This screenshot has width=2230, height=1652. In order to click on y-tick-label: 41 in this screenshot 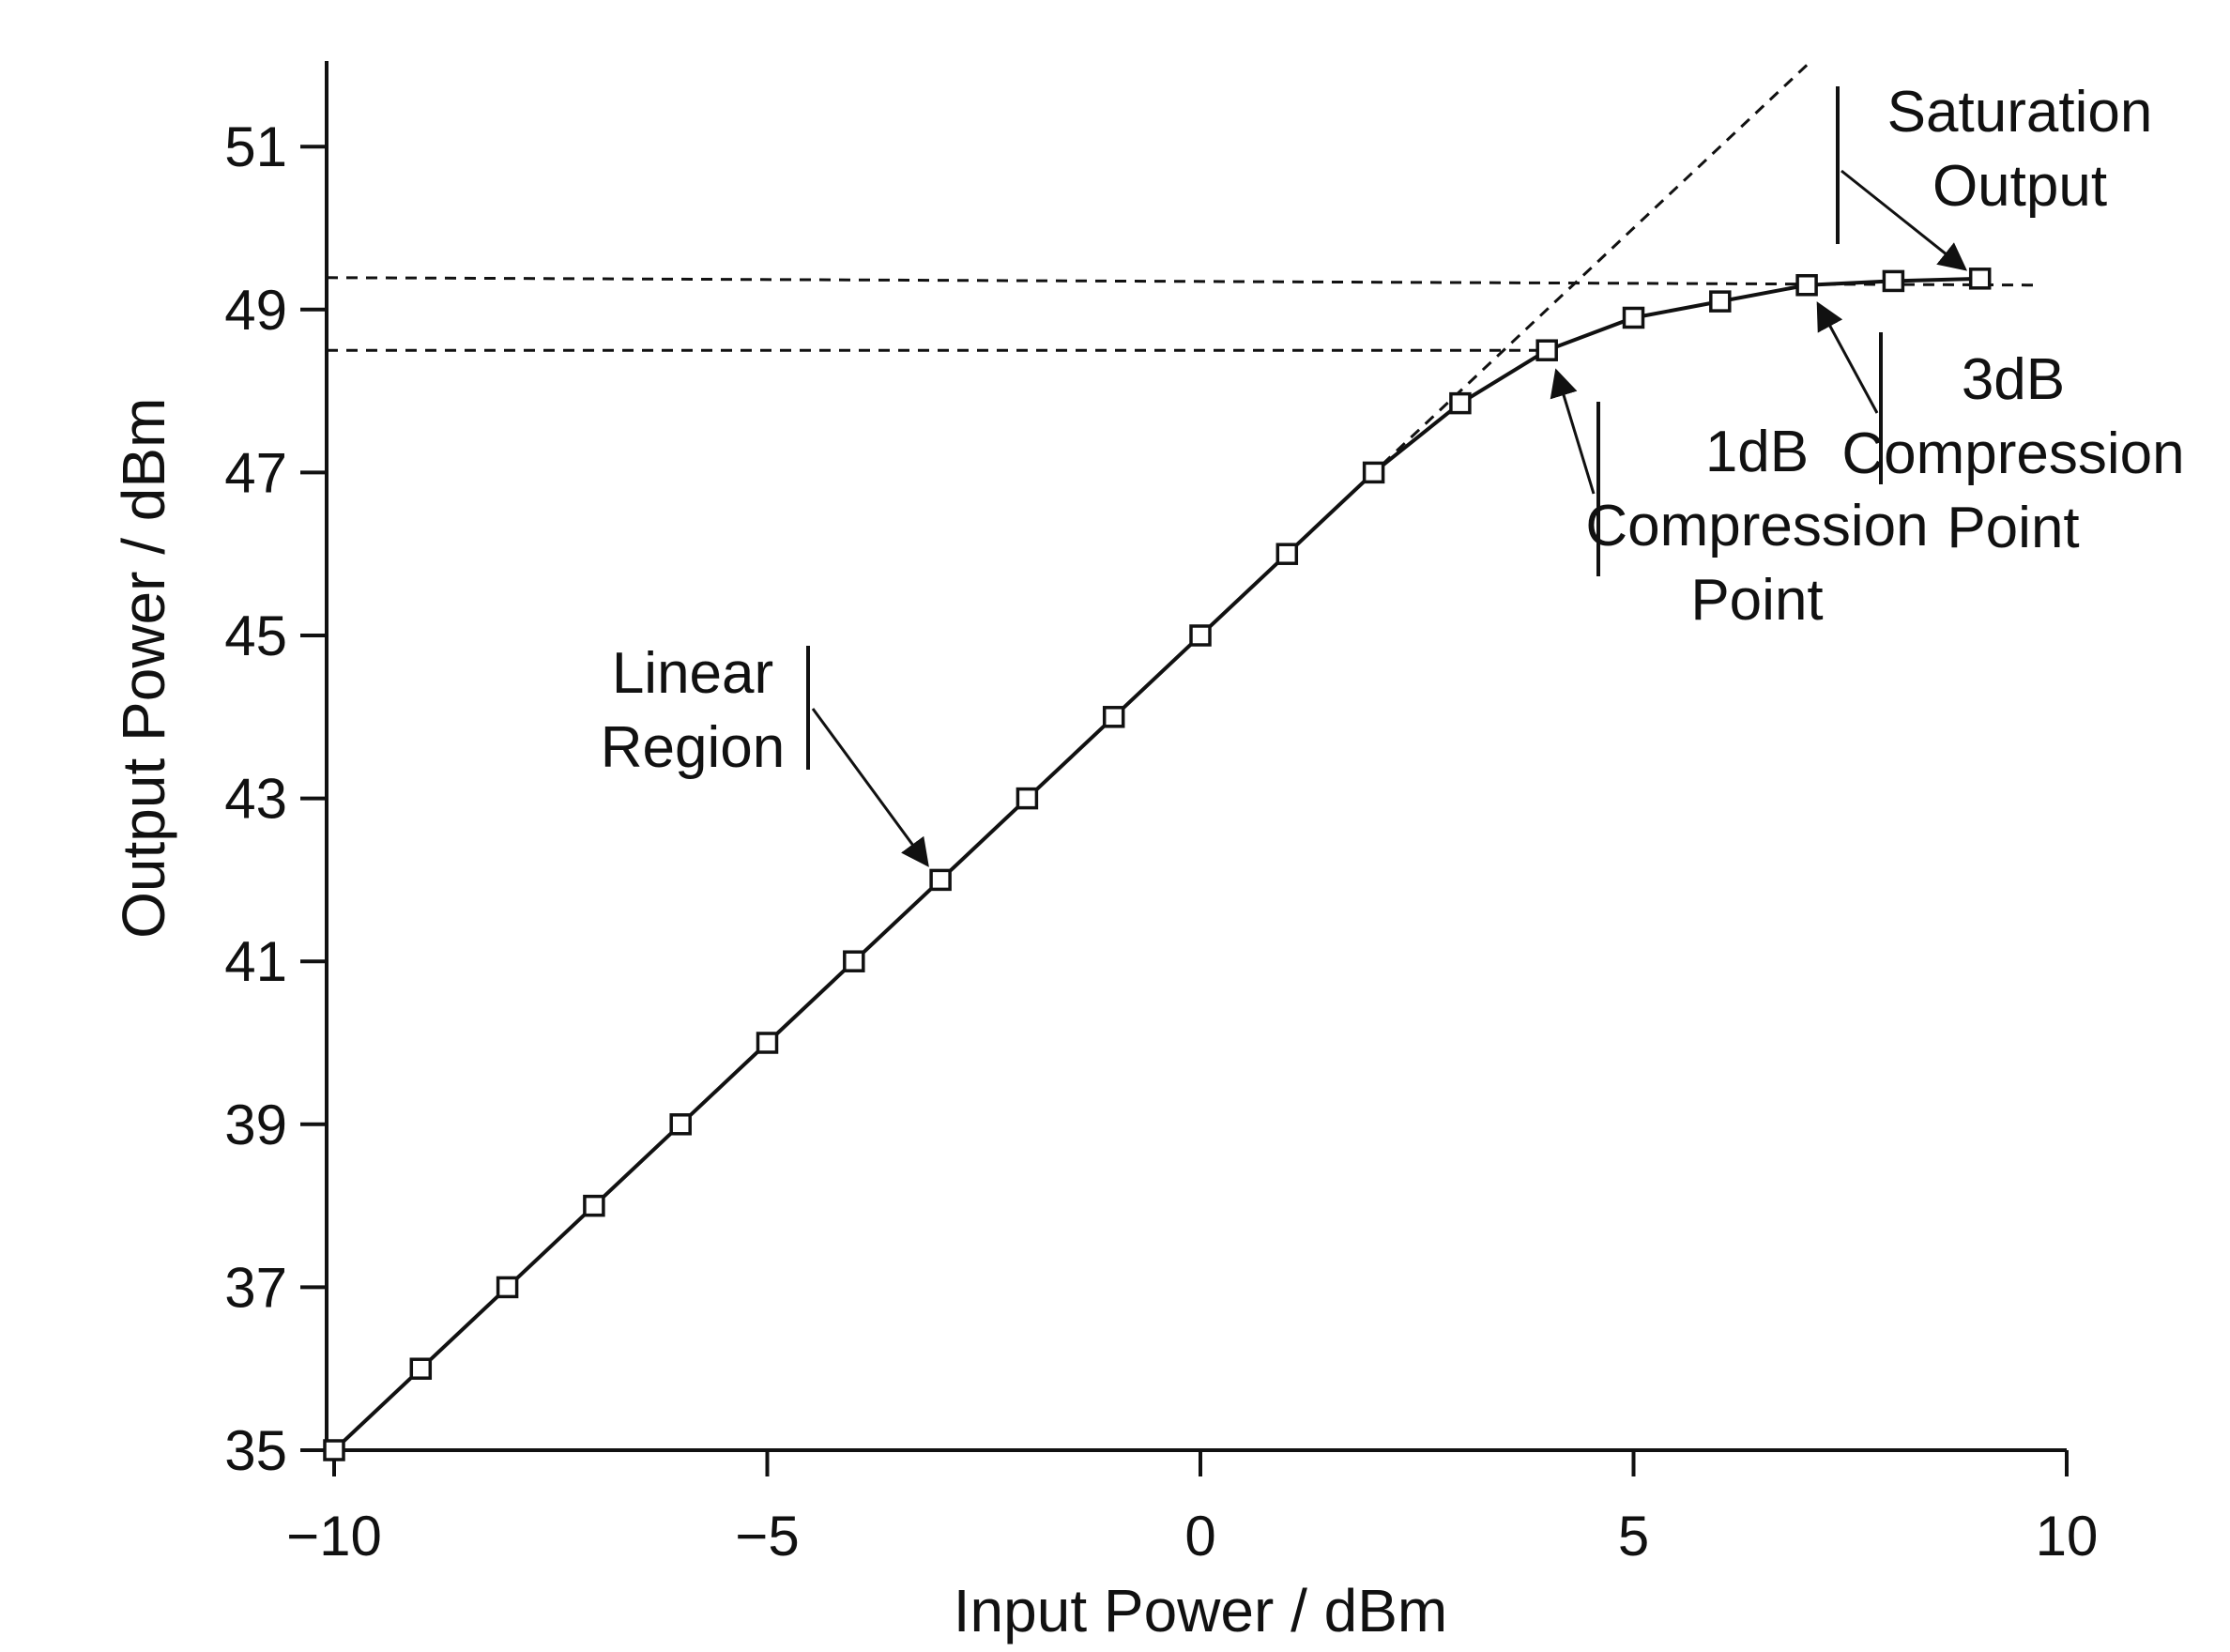, I will do `click(255, 962)`.